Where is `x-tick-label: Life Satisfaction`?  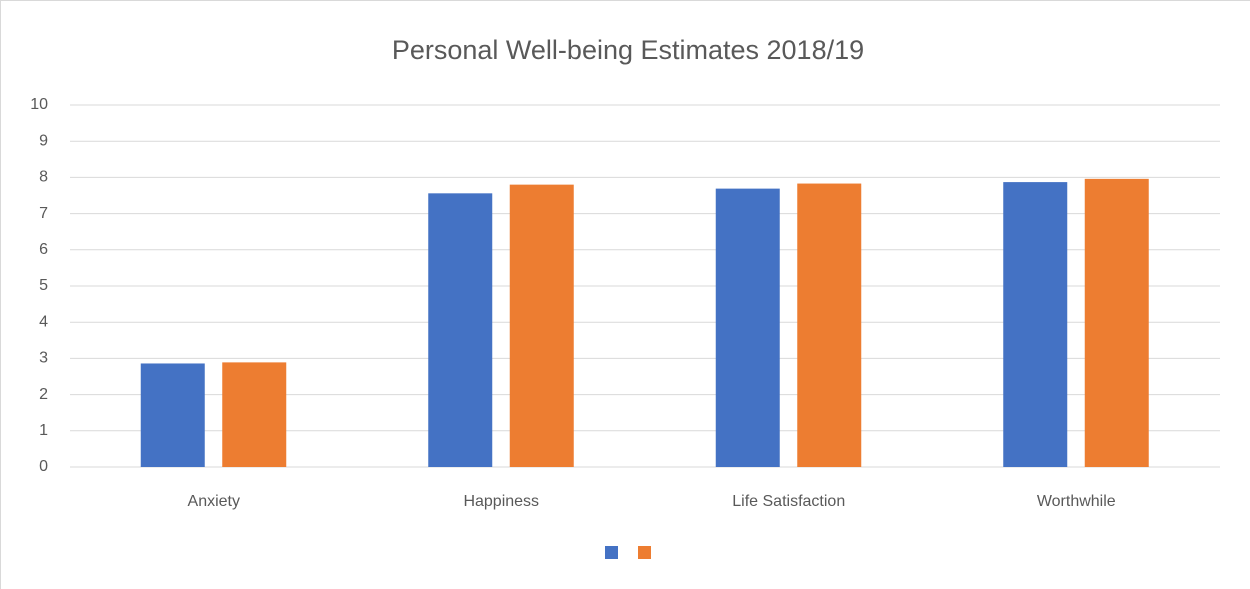 x-tick-label: Life Satisfaction is located at coordinates (788, 501).